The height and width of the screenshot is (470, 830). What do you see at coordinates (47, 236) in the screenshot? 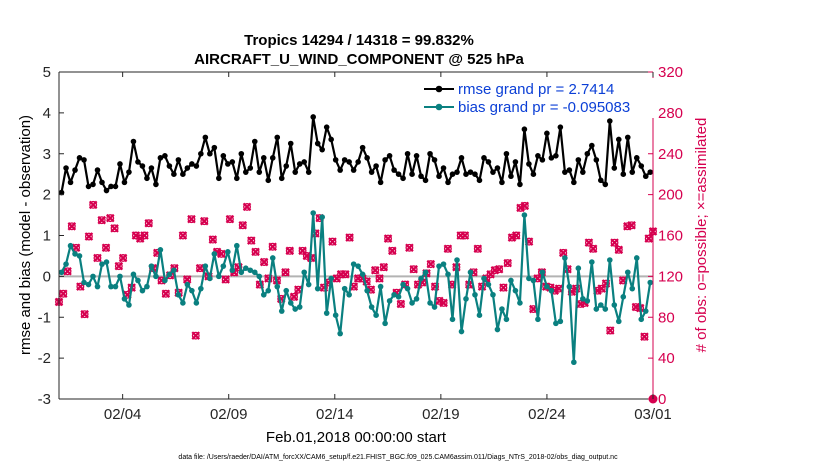
I see `left-tick-label: 1` at bounding box center [47, 236].